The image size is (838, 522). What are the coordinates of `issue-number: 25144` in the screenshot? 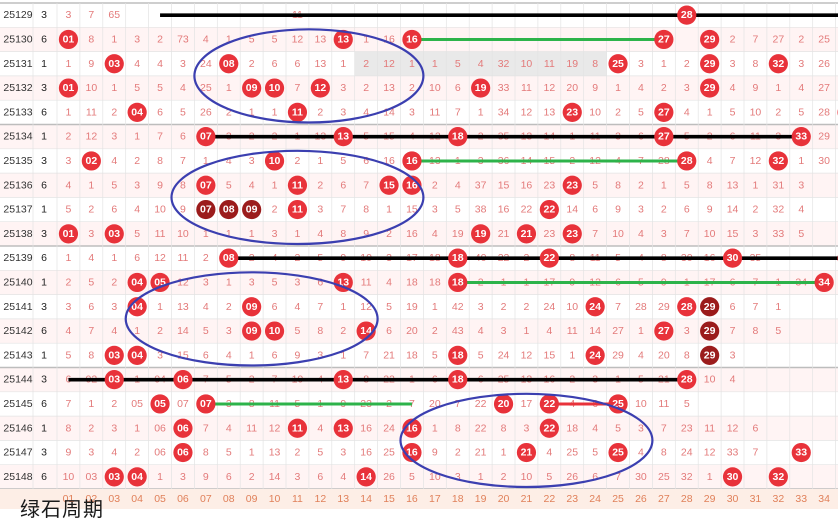 It's located at (17, 380).